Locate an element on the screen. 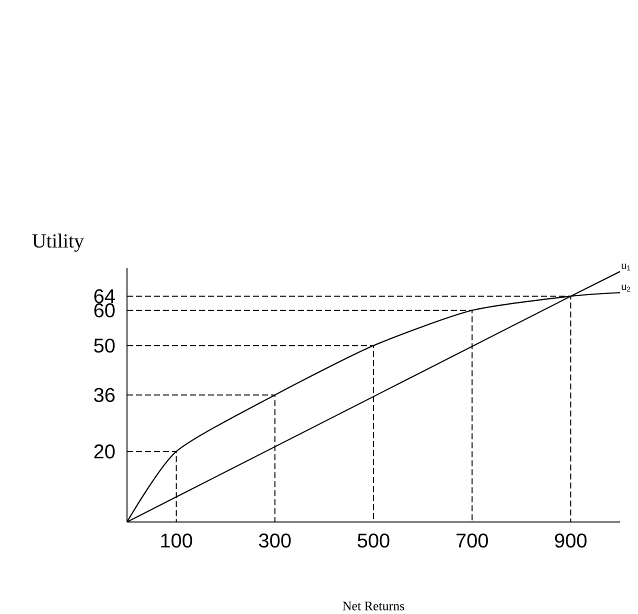 The image size is (638, 614). x-tick-label: 300 is located at coordinates (275, 541).